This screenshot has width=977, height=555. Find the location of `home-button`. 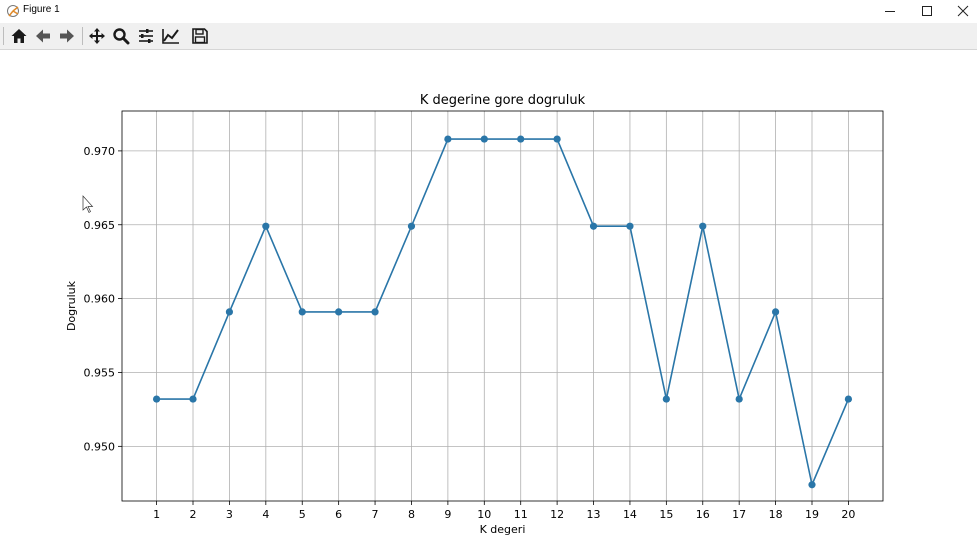

home-button is located at coordinates (19, 36).